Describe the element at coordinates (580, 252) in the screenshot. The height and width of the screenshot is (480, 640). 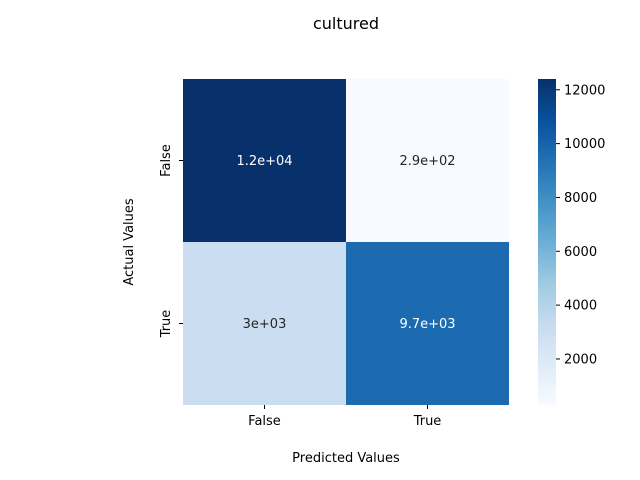
I see `colorbar-tick-label: 6000` at that location.